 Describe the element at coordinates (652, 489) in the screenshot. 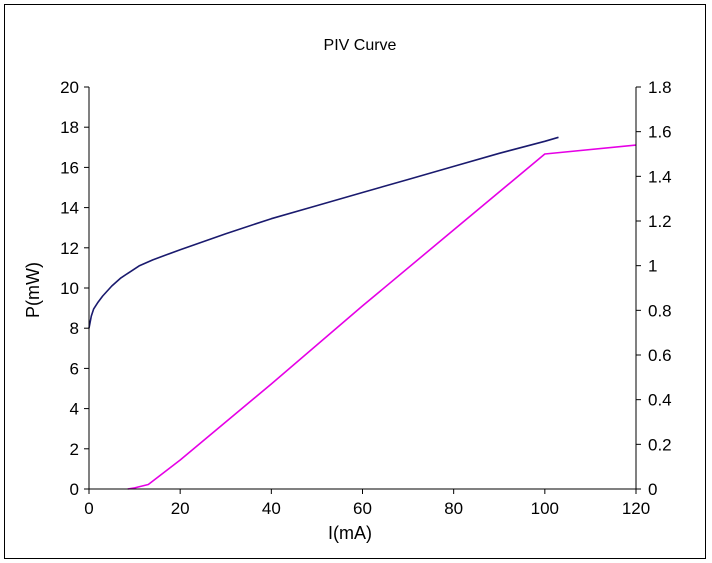

I see `y2-tick-label: 0` at that location.